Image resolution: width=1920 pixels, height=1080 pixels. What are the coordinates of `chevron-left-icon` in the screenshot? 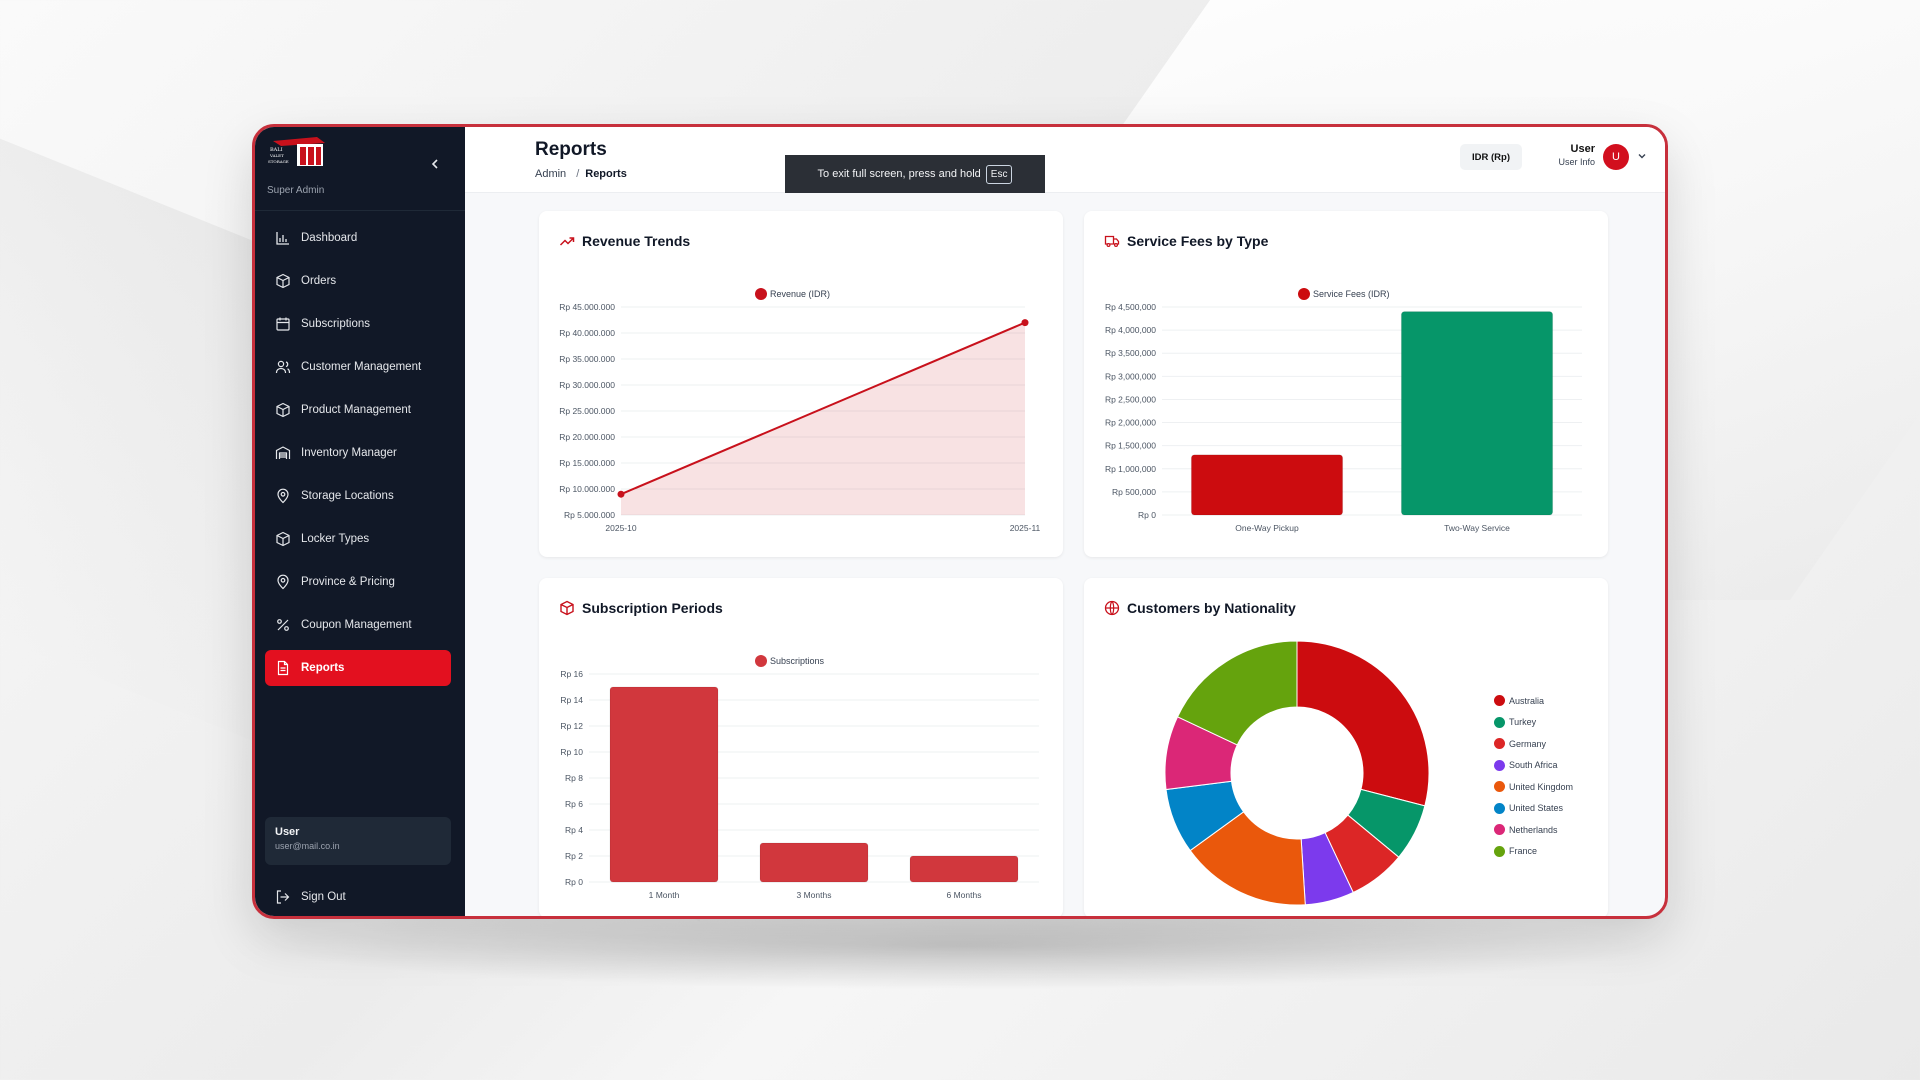 It's located at (434, 164).